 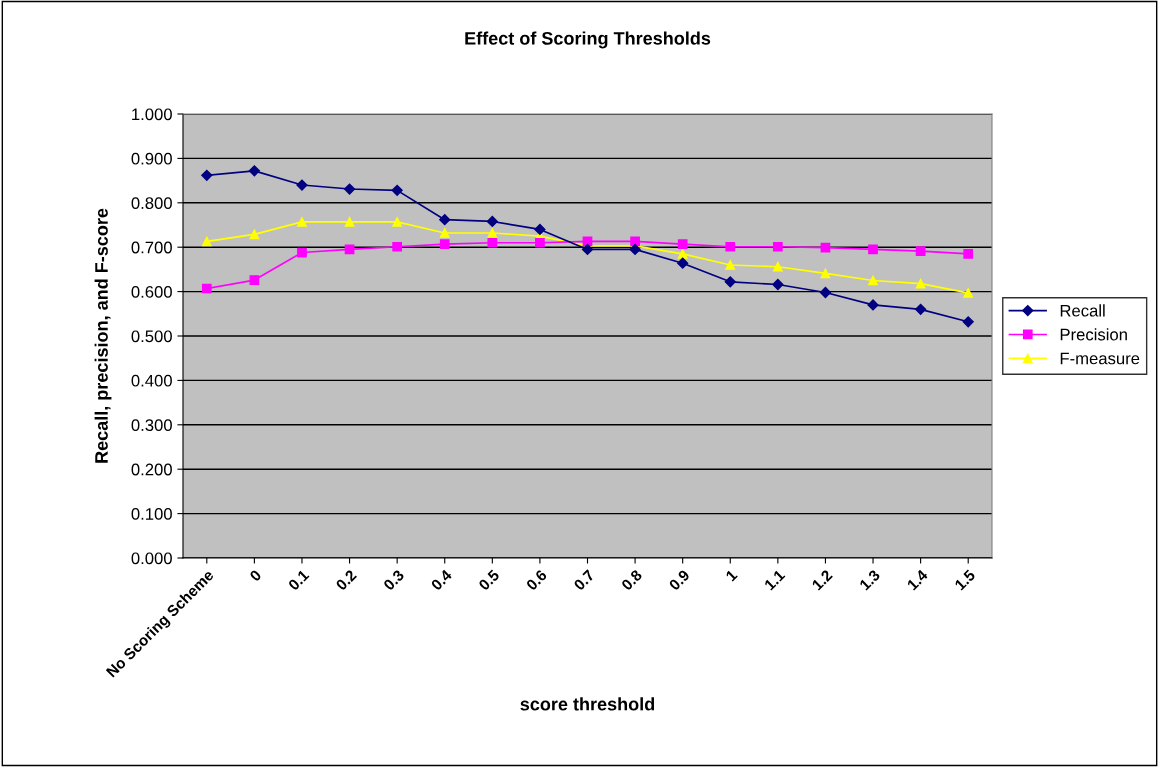 I want to click on y-tick-label: 0.600, so click(x=151, y=292).